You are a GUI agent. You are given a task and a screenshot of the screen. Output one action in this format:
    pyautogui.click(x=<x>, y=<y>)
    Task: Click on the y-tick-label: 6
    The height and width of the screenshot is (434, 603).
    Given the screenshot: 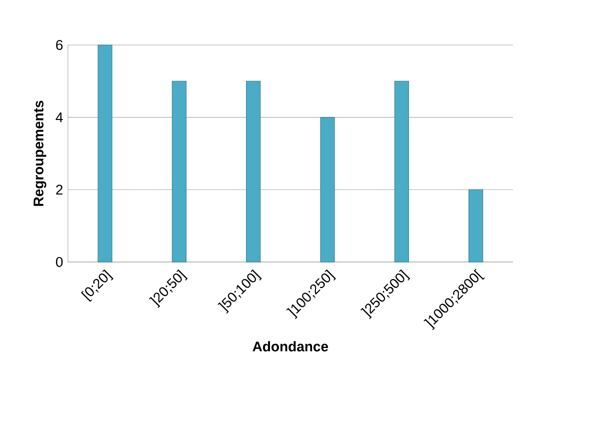 What is the action you would take?
    pyautogui.click(x=59, y=45)
    